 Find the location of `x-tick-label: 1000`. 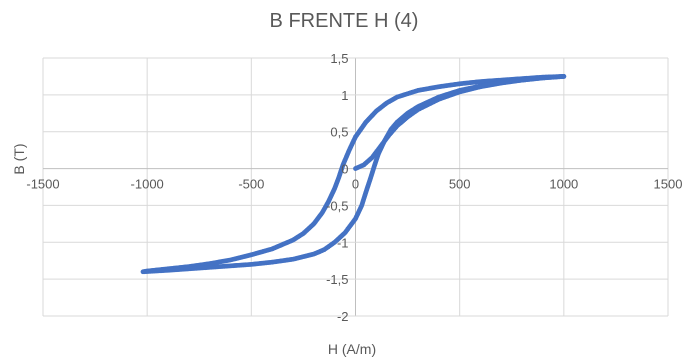

x-tick-label: 1000 is located at coordinates (563, 184).